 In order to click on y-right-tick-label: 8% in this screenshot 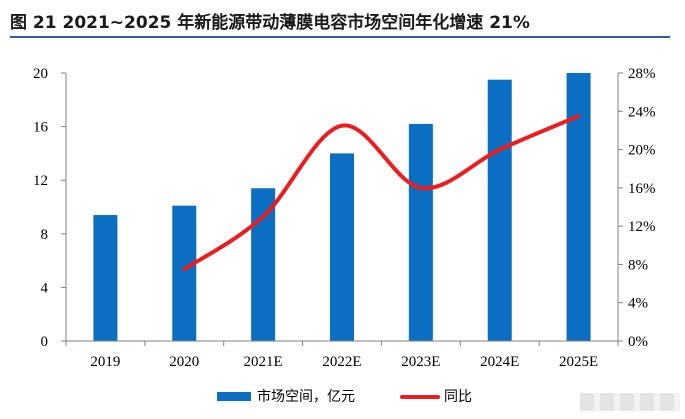, I will do `click(638, 265)`.